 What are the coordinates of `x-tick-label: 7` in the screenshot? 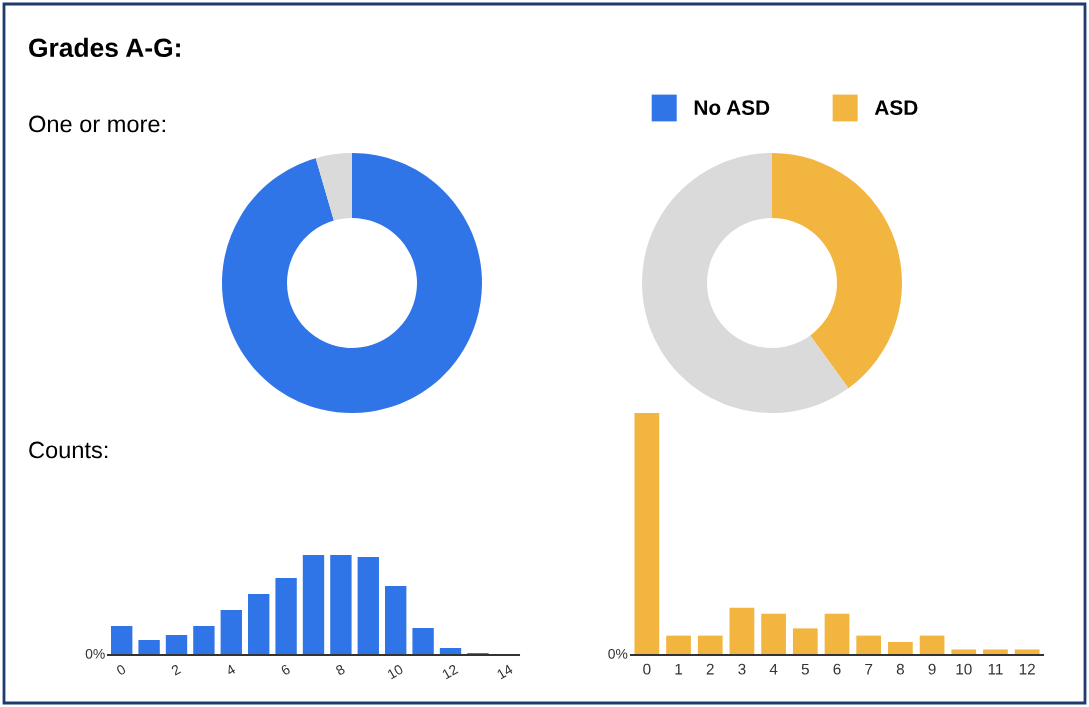 It's located at (869, 669).